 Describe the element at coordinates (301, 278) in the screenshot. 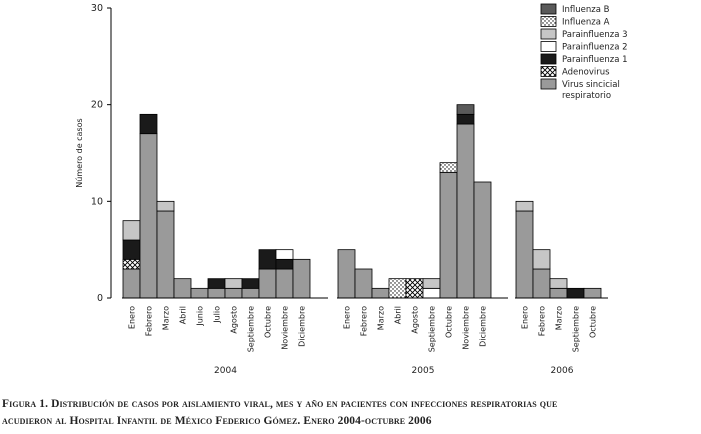

I see `bar-vsr-2004-diciembre` at that location.